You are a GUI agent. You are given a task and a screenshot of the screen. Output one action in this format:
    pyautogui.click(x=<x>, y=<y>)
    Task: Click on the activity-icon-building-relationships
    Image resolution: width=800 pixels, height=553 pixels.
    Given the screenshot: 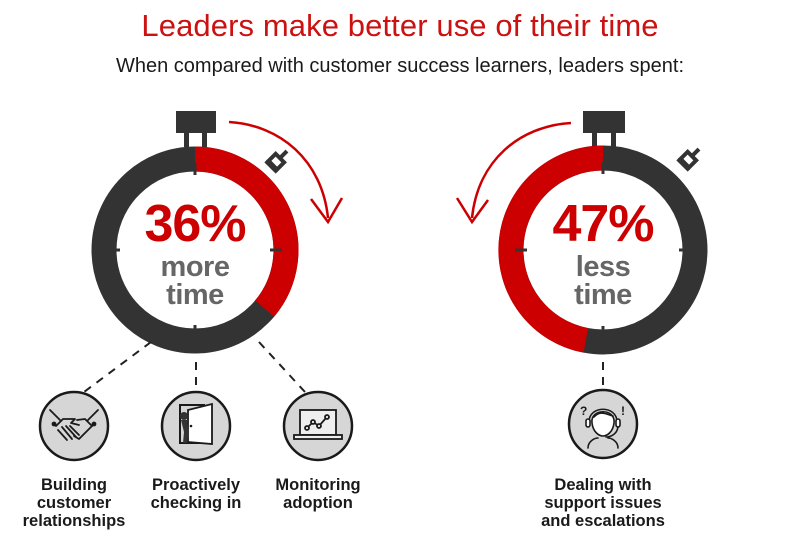 What is the action you would take?
    pyautogui.click(x=74, y=426)
    